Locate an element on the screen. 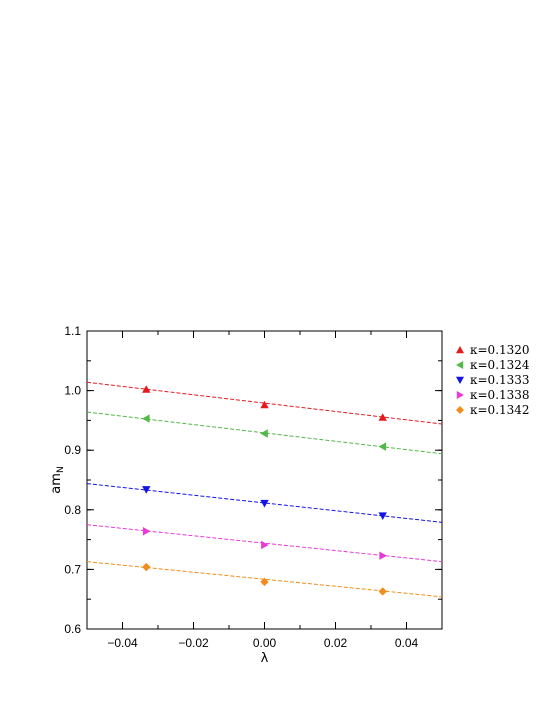 The image size is (545, 705). y-tick-label: 0.8 is located at coordinates (72, 510).